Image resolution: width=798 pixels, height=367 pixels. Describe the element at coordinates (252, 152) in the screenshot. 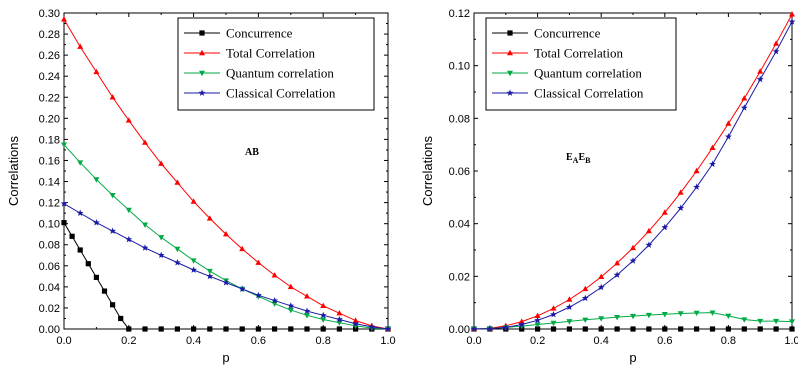

I see `region-annotation: AB` at that location.